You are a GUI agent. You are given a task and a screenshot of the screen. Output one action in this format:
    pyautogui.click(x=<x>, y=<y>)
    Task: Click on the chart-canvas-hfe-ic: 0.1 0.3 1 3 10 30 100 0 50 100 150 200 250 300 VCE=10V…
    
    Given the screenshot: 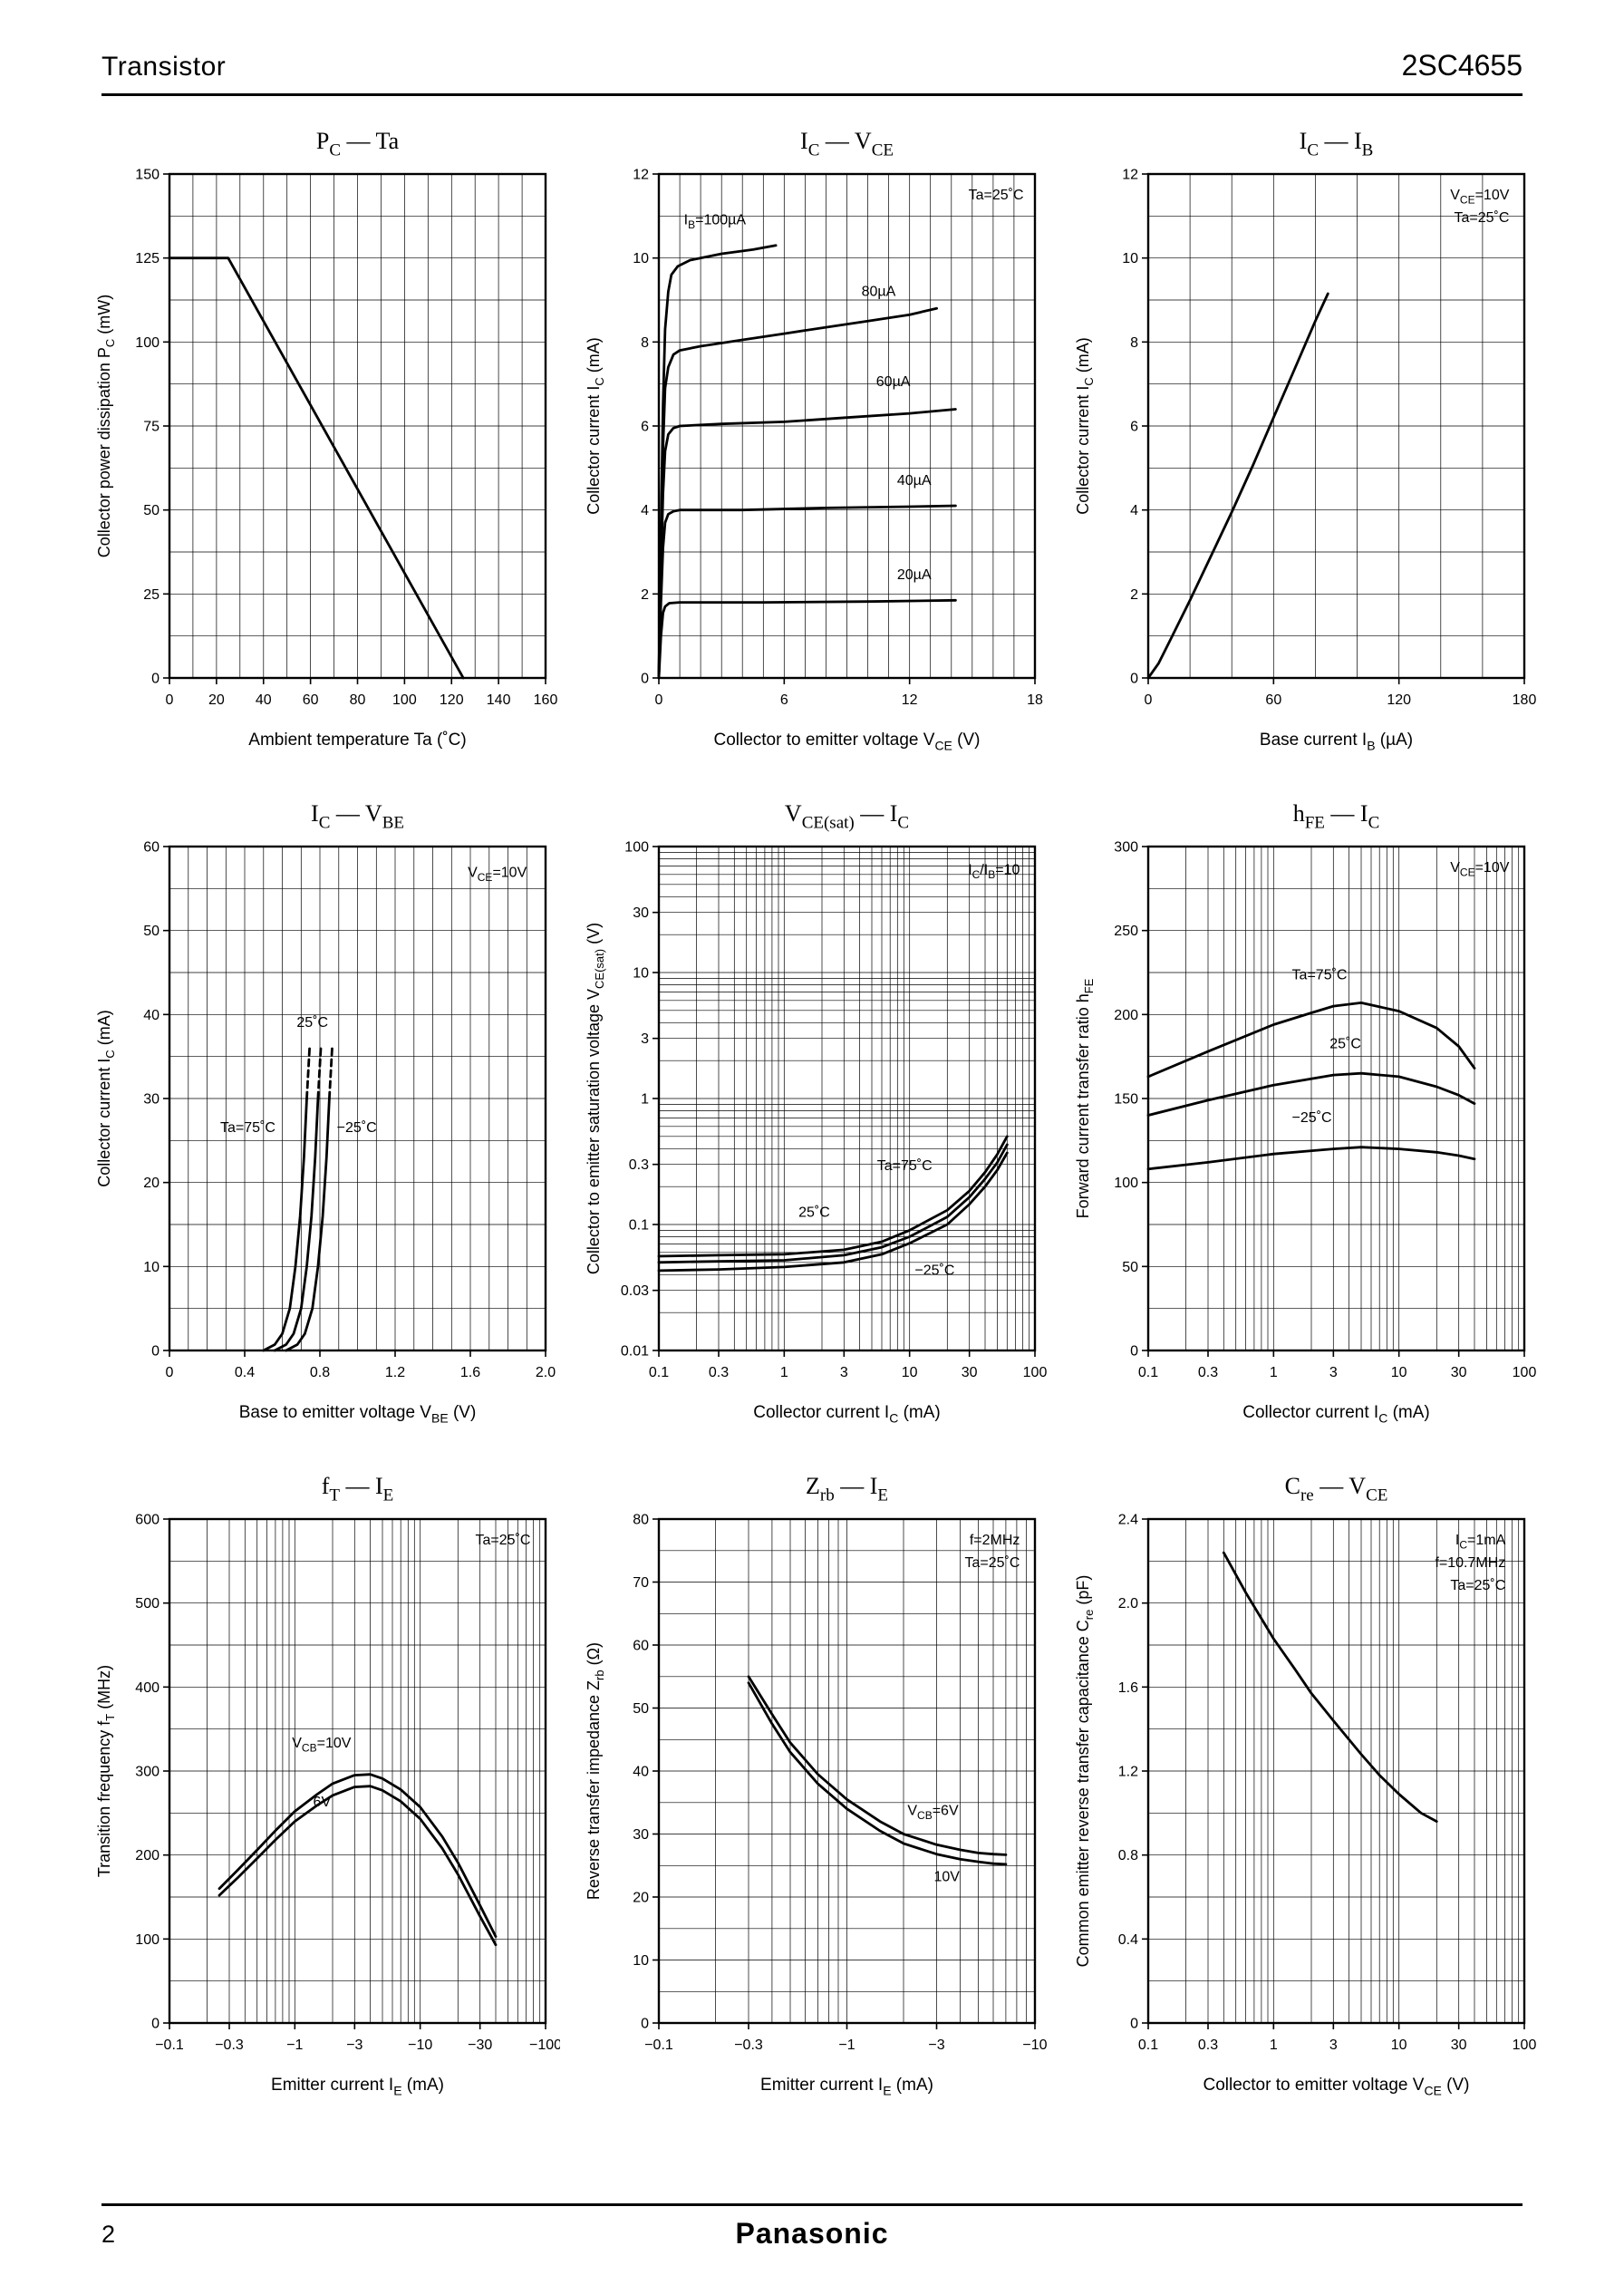 What is the action you would take?
    pyautogui.click(x=1305, y=1112)
    